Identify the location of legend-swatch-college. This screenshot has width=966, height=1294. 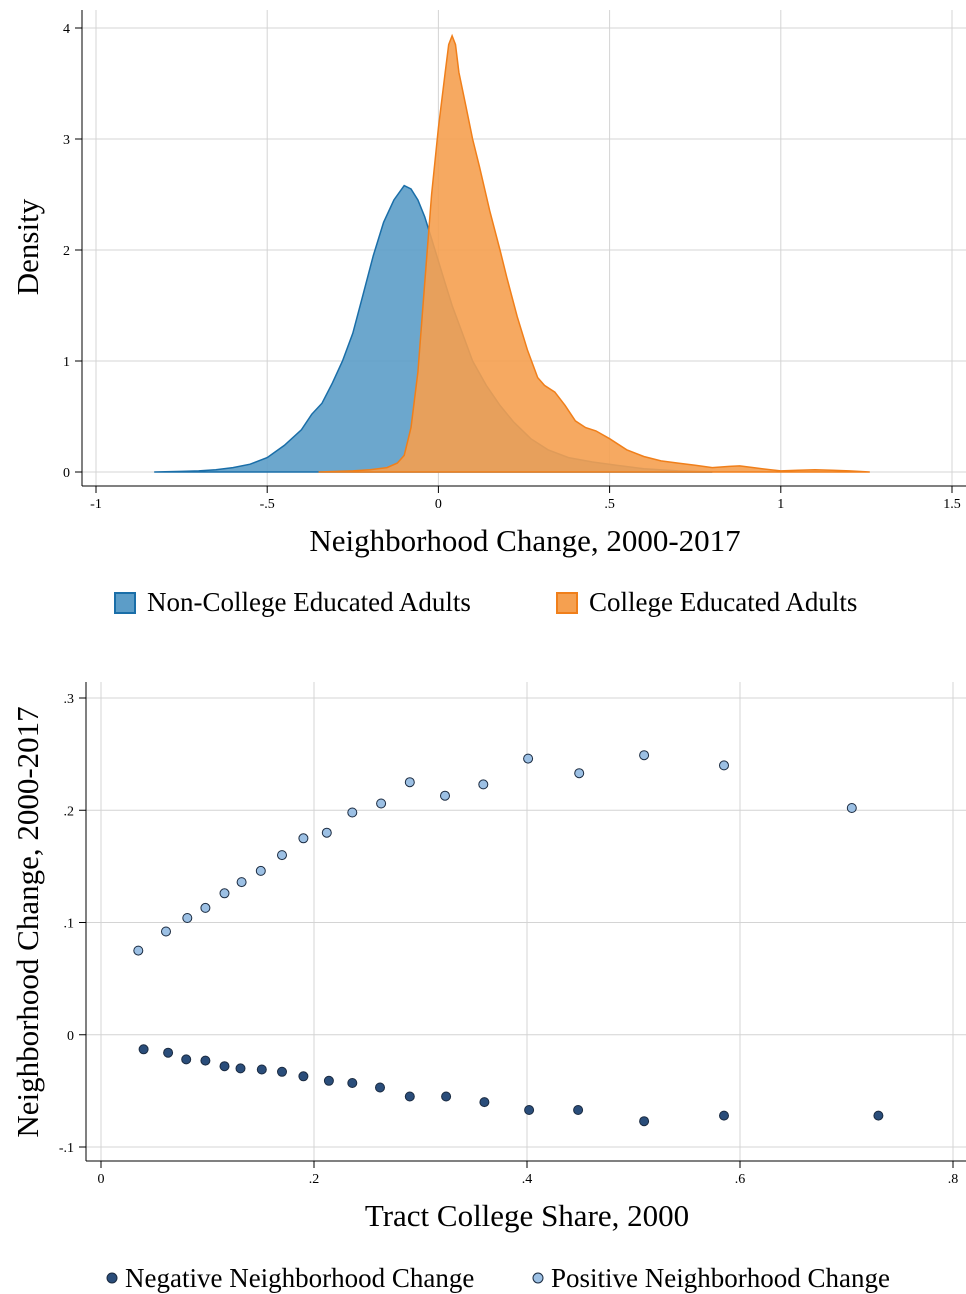
(567, 603).